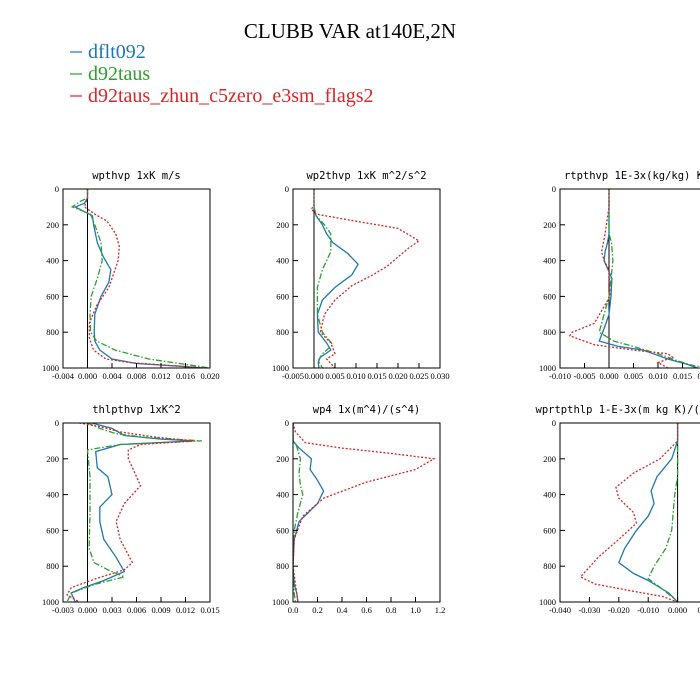  Describe the element at coordinates (334, 376) in the screenshot. I see `x-tick-label: 0.005` at that location.